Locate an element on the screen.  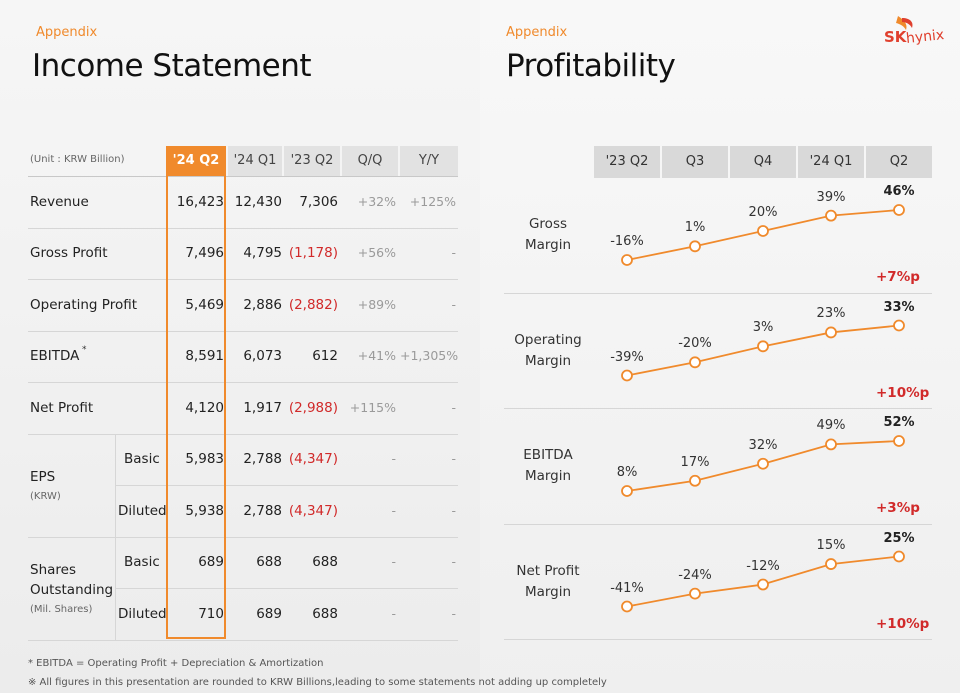
row-2-value-4: - is located at coordinates (453, 304).